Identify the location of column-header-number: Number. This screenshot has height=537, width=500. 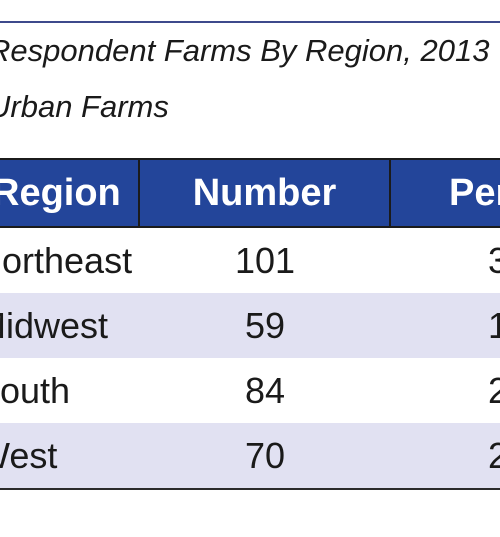
(264, 193).